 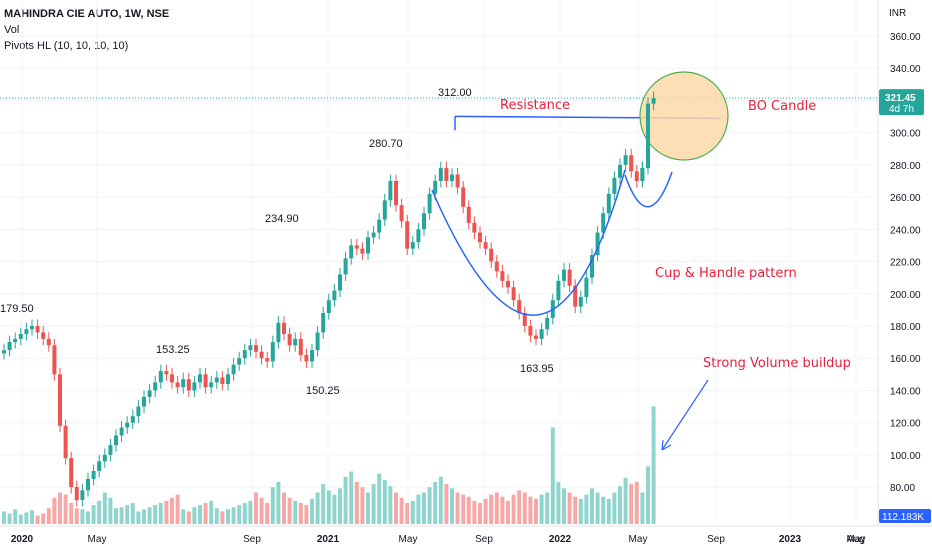 What do you see at coordinates (905, 230) in the screenshot?
I see `y-tick-label: 240.00` at bounding box center [905, 230].